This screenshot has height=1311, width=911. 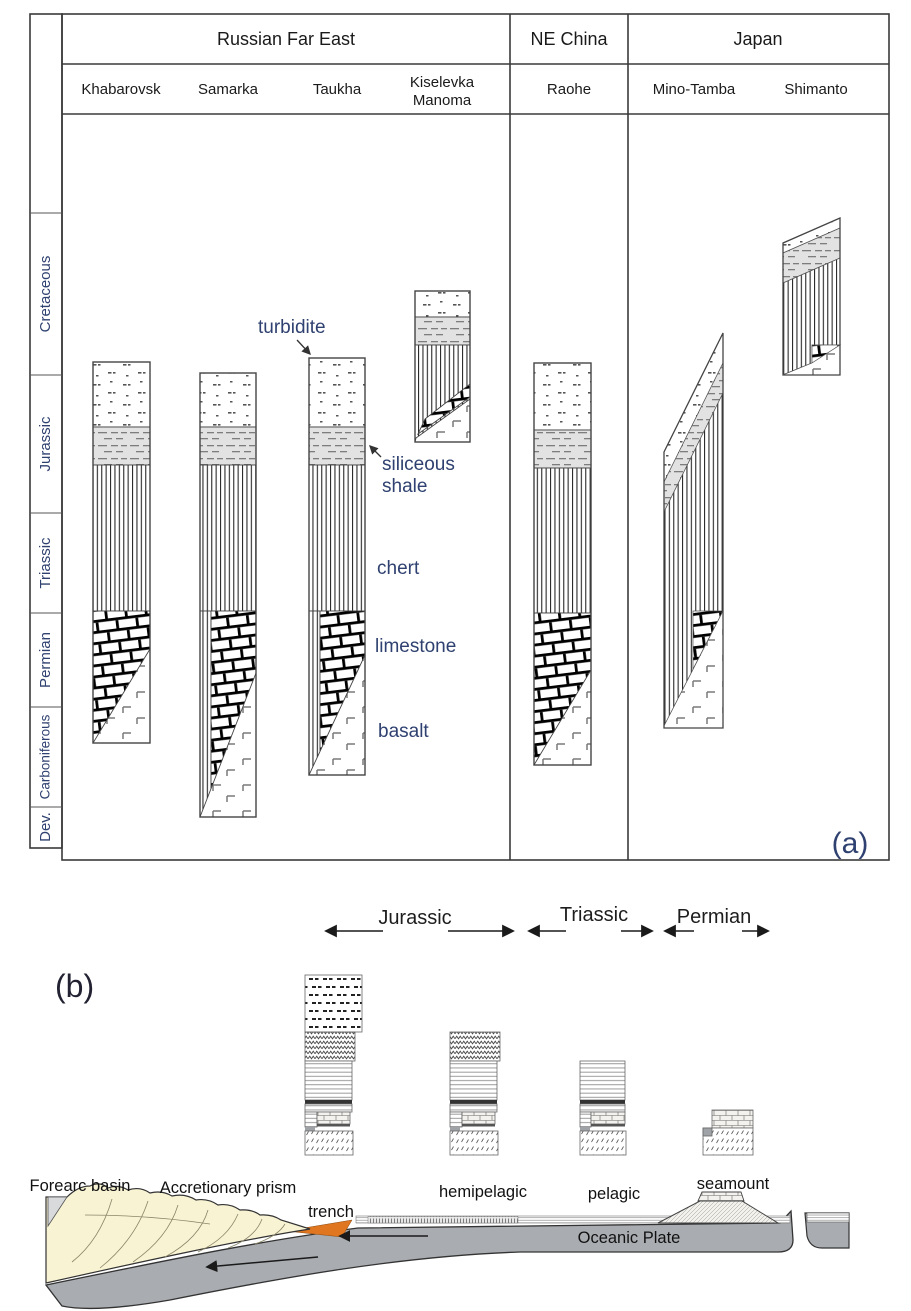 I want to click on annotation-siliceous: siliceous, so click(x=418, y=464).